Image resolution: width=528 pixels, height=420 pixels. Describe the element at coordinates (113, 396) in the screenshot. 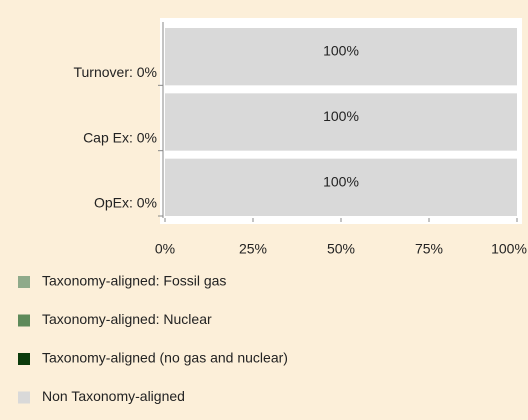

I see `legend-label: Non Taxonomy-aligned` at that location.